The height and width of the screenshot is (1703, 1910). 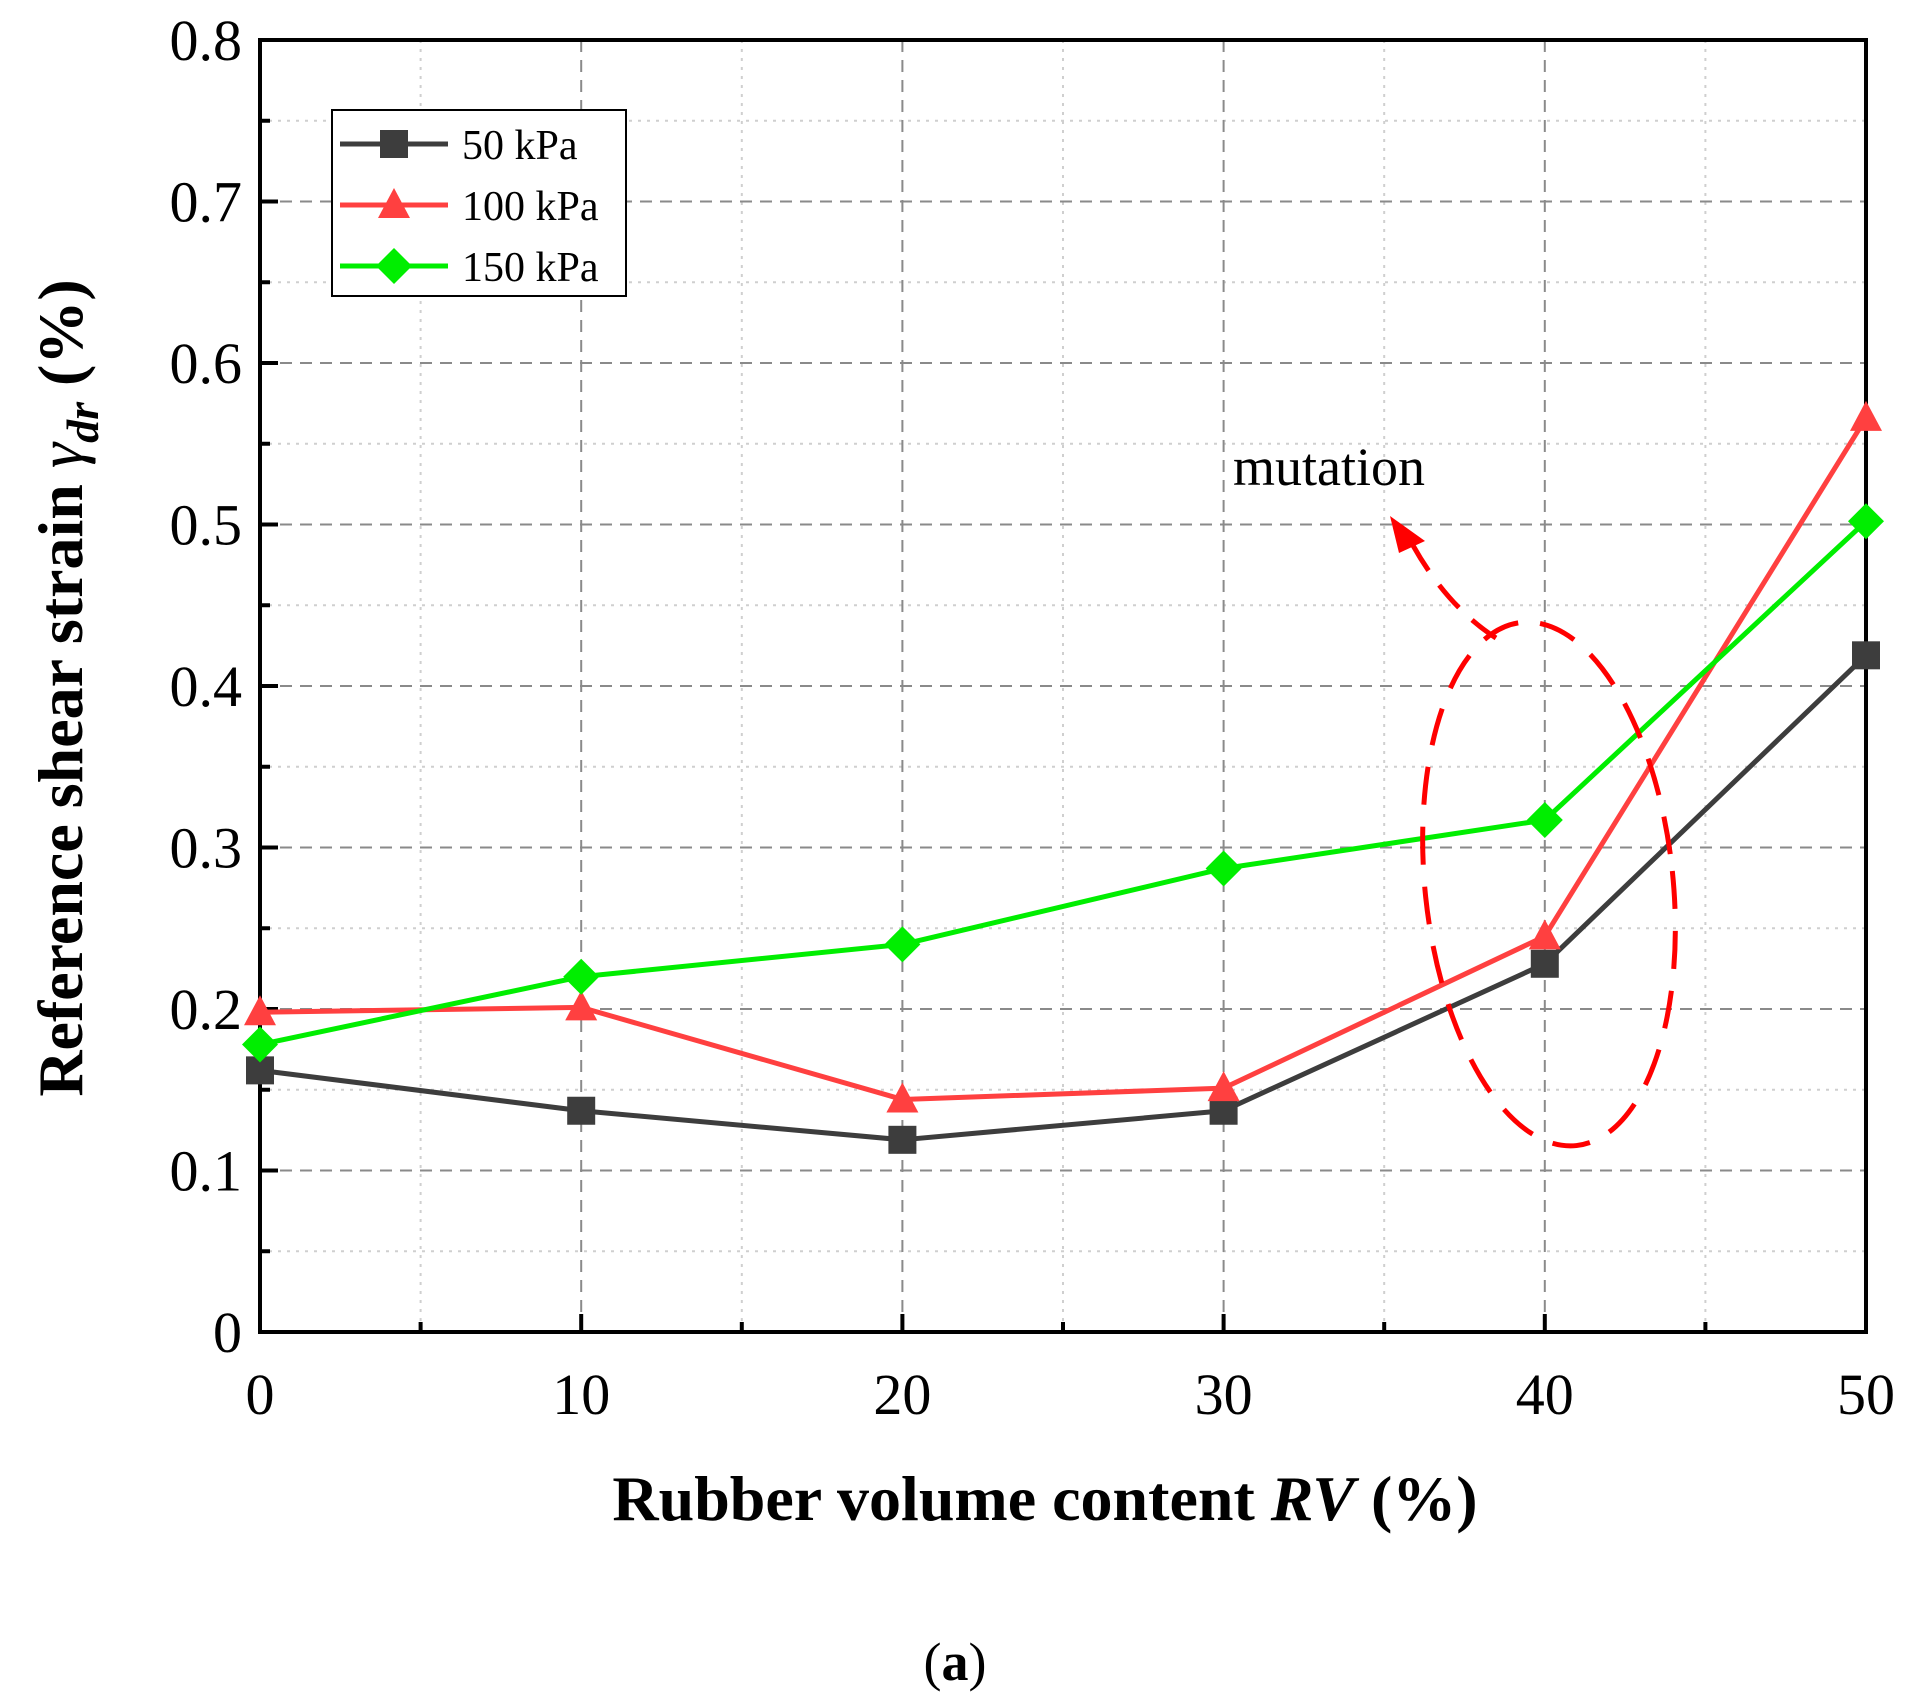 I want to click on mutation-label: mutation, so click(x=1329, y=467).